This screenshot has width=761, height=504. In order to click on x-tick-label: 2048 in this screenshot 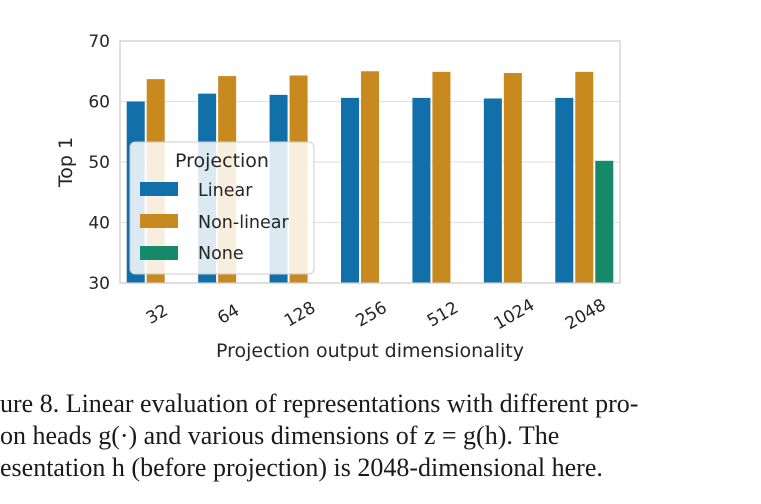, I will do `click(585, 314)`.